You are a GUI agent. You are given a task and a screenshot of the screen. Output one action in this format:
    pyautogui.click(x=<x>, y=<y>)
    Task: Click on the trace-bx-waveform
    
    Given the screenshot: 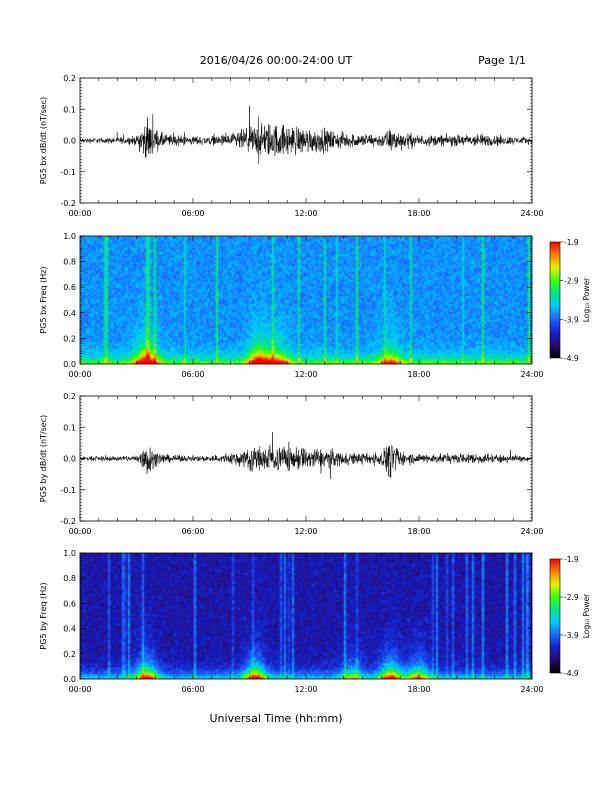 What is the action you would take?
    pyautogui.click(x=306, y=134)
    